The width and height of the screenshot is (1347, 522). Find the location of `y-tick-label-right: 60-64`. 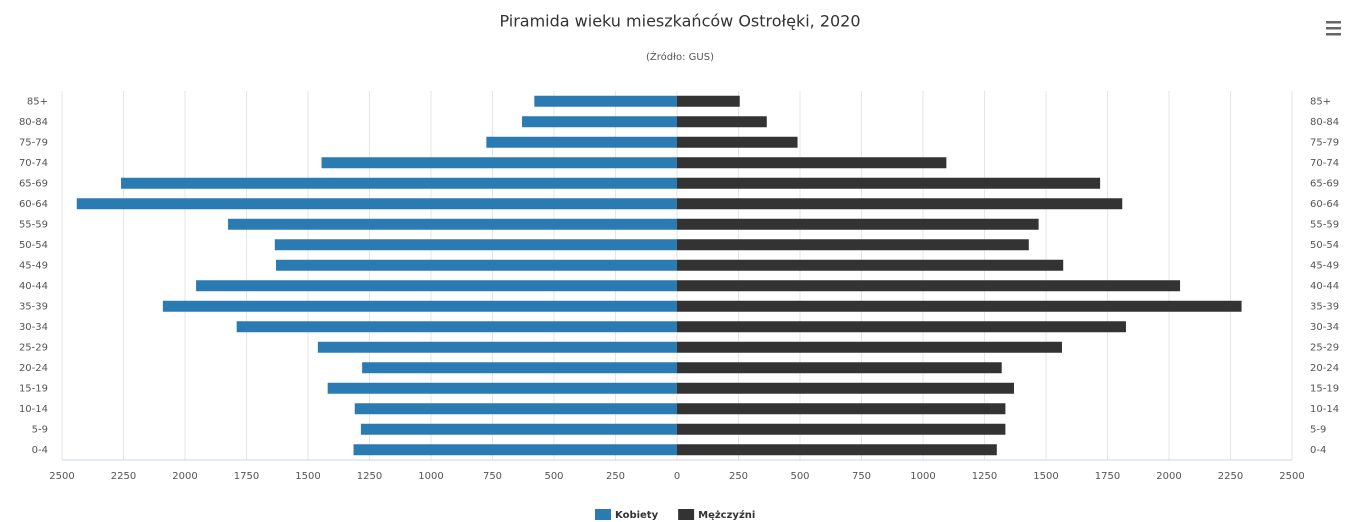

y-tick-label-right: 60-64 is located at coordinates (1324, 204).